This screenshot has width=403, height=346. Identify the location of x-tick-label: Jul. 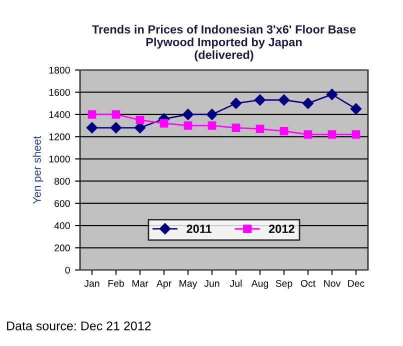
(236, 283).